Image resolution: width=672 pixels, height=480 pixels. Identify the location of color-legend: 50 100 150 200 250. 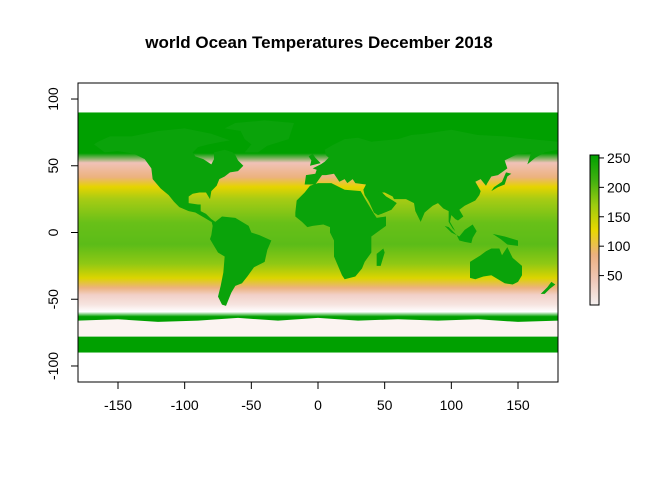
(610, 228).